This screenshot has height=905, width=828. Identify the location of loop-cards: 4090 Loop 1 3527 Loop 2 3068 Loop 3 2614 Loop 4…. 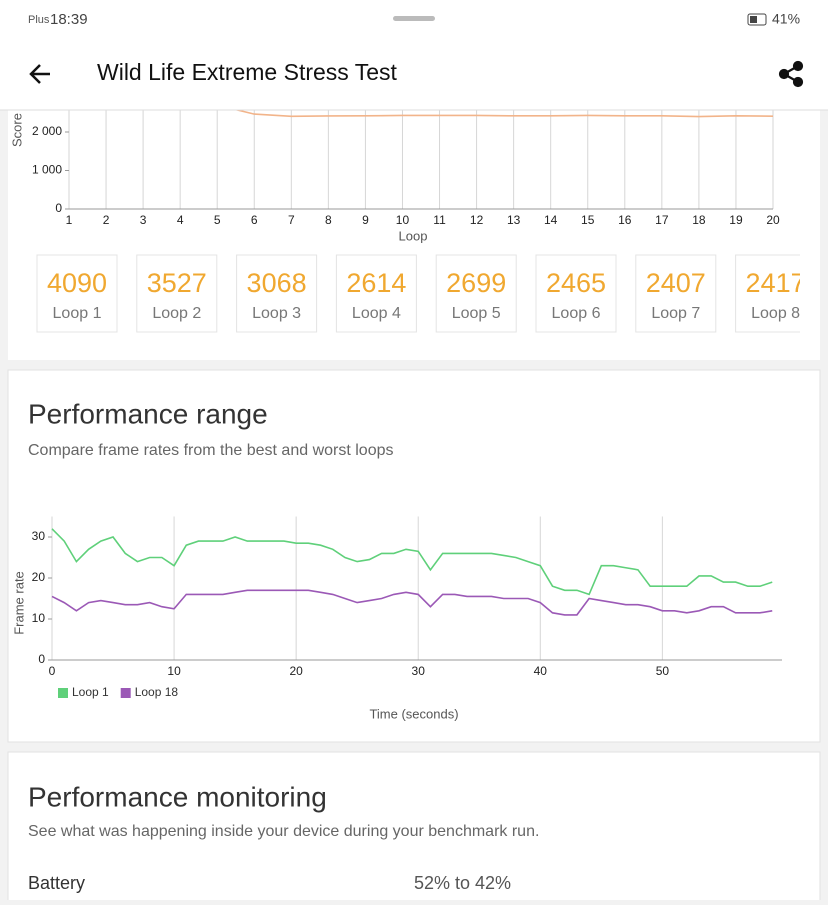
(421, 293).